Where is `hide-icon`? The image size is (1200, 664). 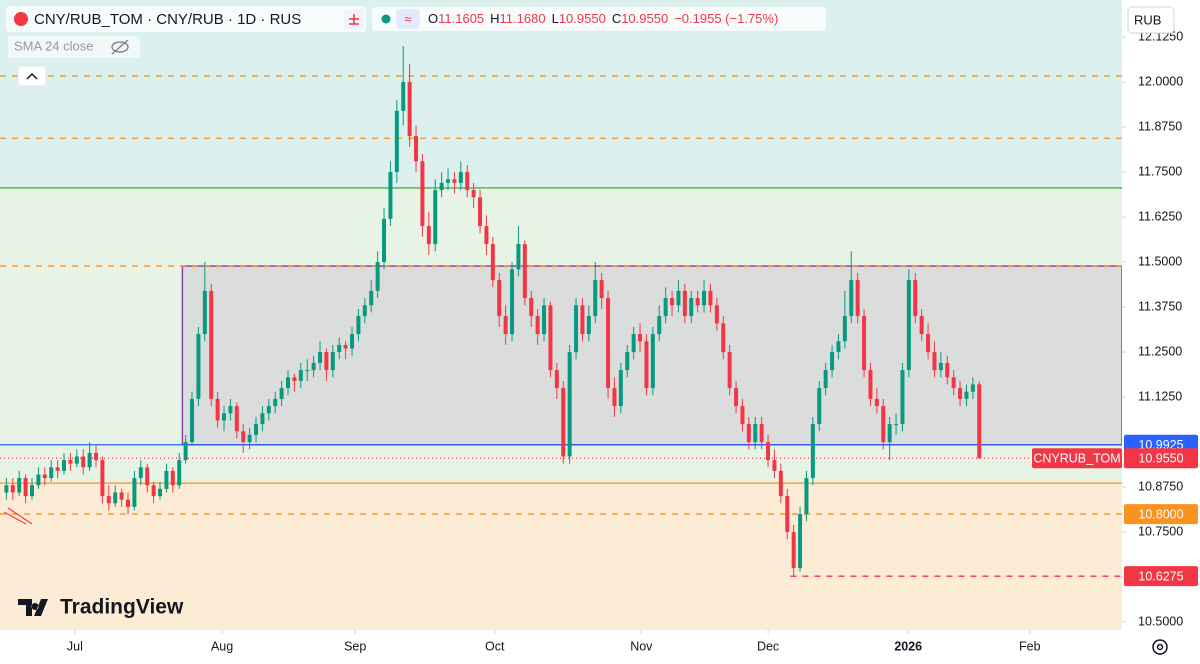
hide-icon is located at coordinates (120, 47).